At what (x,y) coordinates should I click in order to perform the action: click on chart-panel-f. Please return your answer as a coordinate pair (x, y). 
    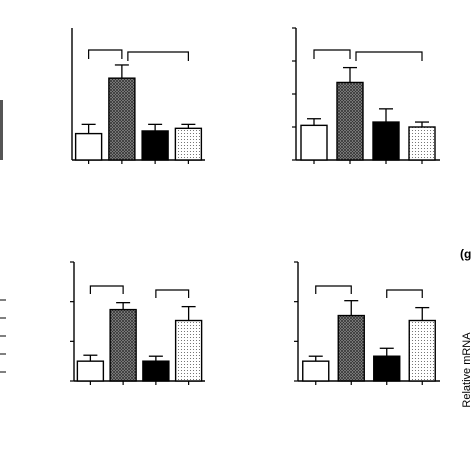
    Looking at the image, I should click on (367, 323).